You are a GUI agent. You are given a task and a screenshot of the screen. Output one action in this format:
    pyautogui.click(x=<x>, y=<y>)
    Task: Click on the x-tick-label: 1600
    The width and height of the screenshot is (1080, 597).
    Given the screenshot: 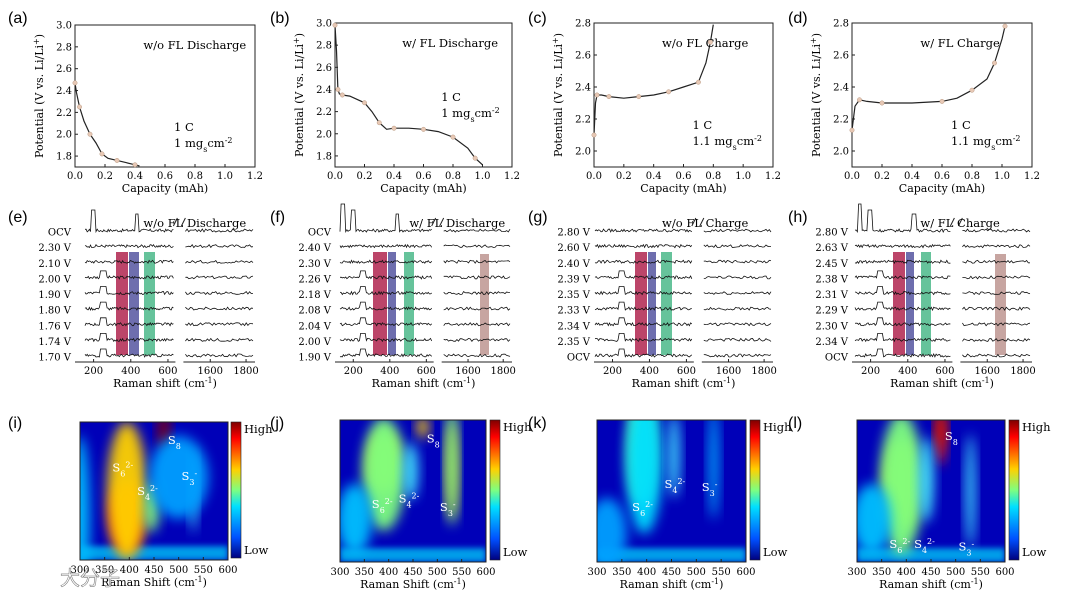 What is the action you would take?
    pyautogui.click(x=987, y=371)
    